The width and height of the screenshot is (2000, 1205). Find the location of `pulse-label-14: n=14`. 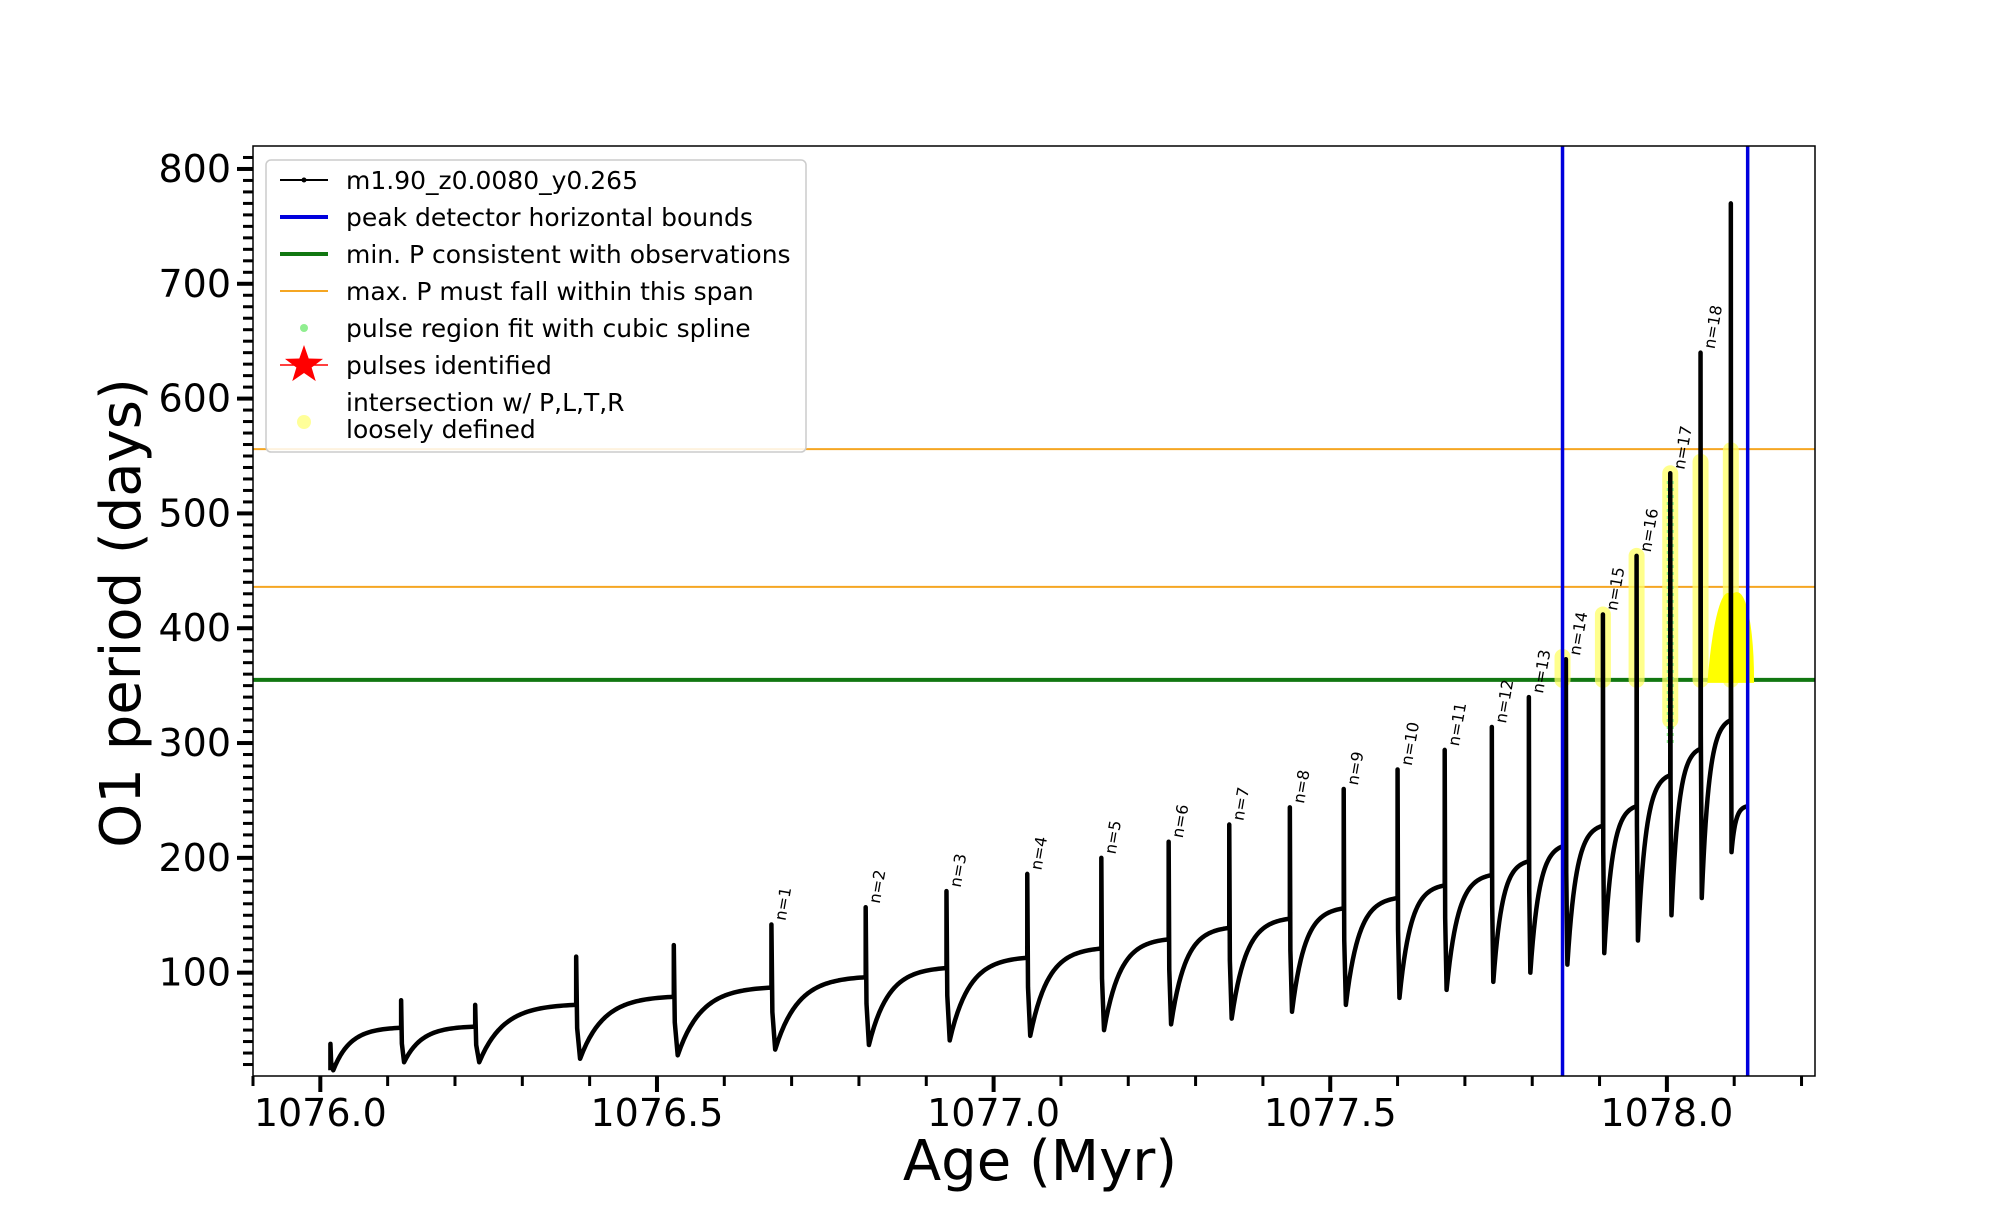

pulse-label-14: n=14 is located at coordinates (1578, 633).